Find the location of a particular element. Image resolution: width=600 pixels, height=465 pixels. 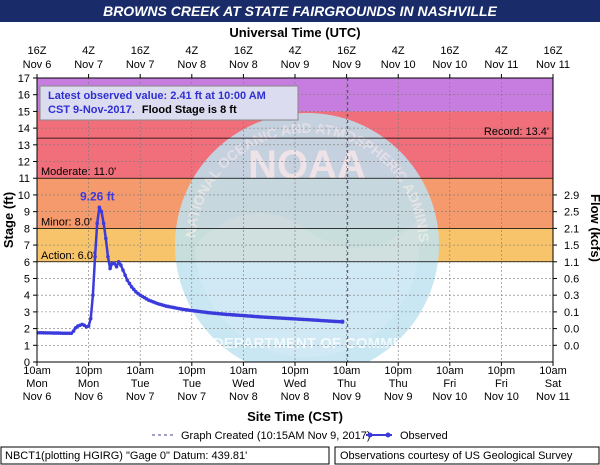

y-tick-label: 4 is located at coordinates (27, 296).